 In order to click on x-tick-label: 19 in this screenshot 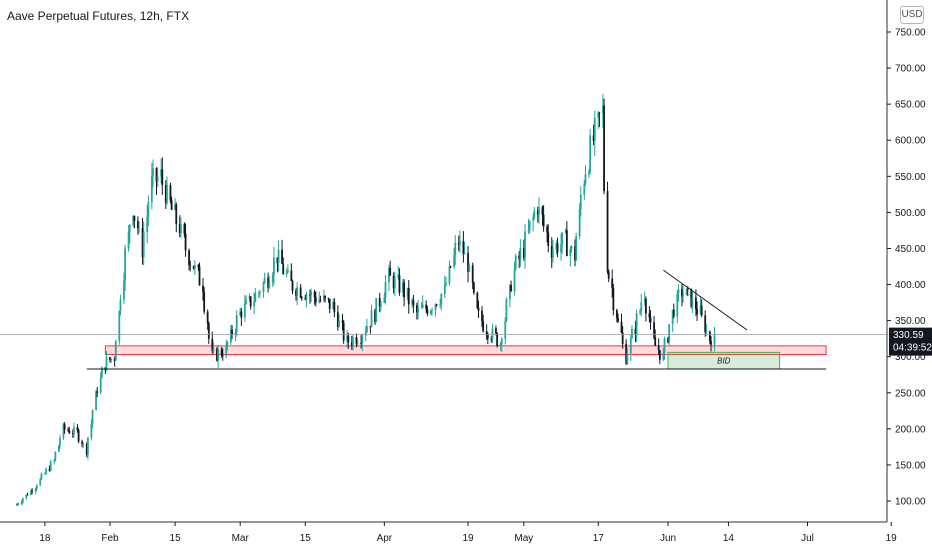, I will do `click(892, 538)`.